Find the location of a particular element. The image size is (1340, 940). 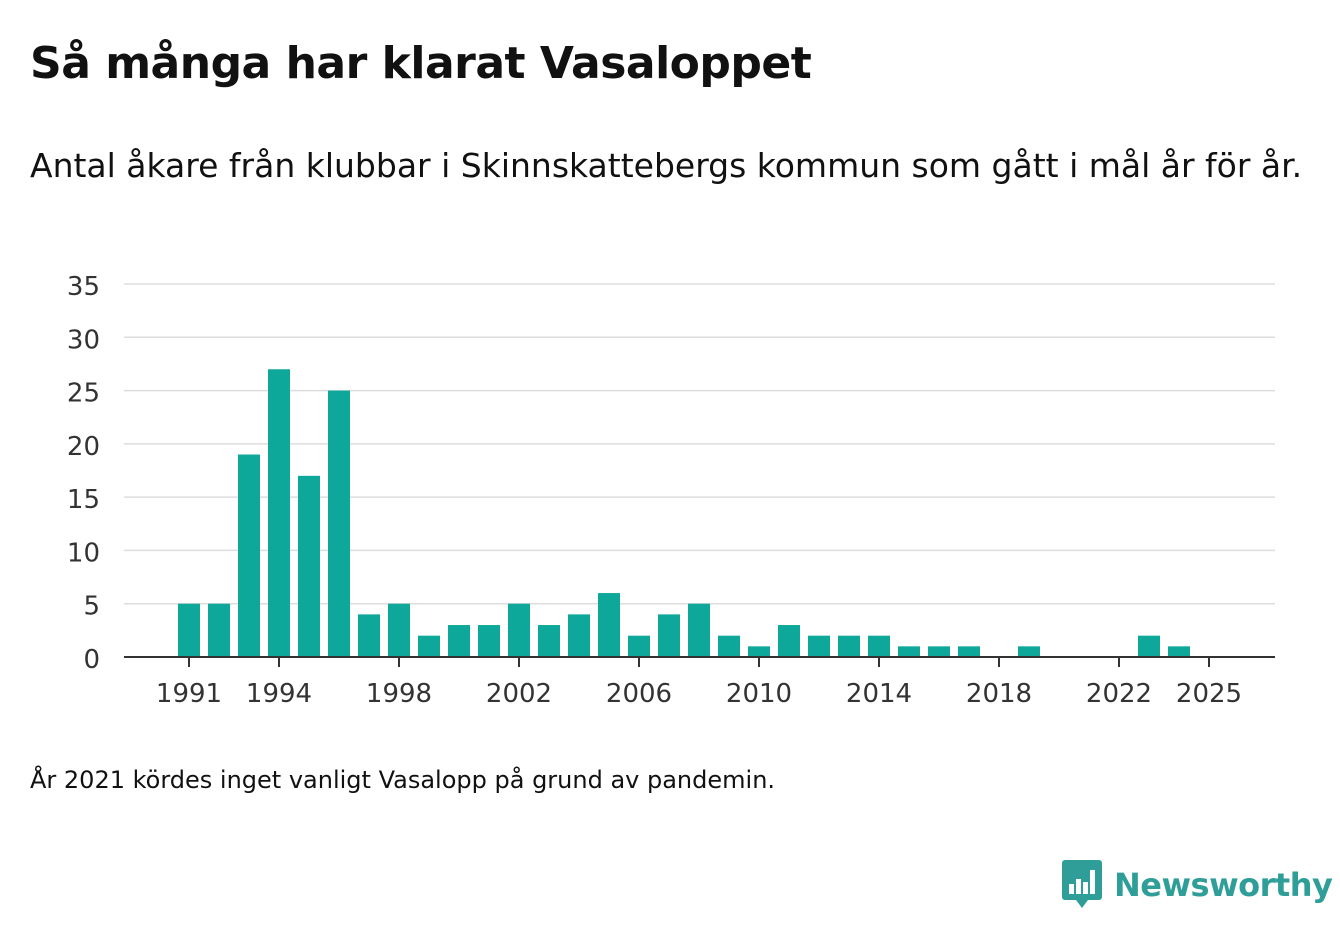

bar-2004 is located at coordinates (579, 635).